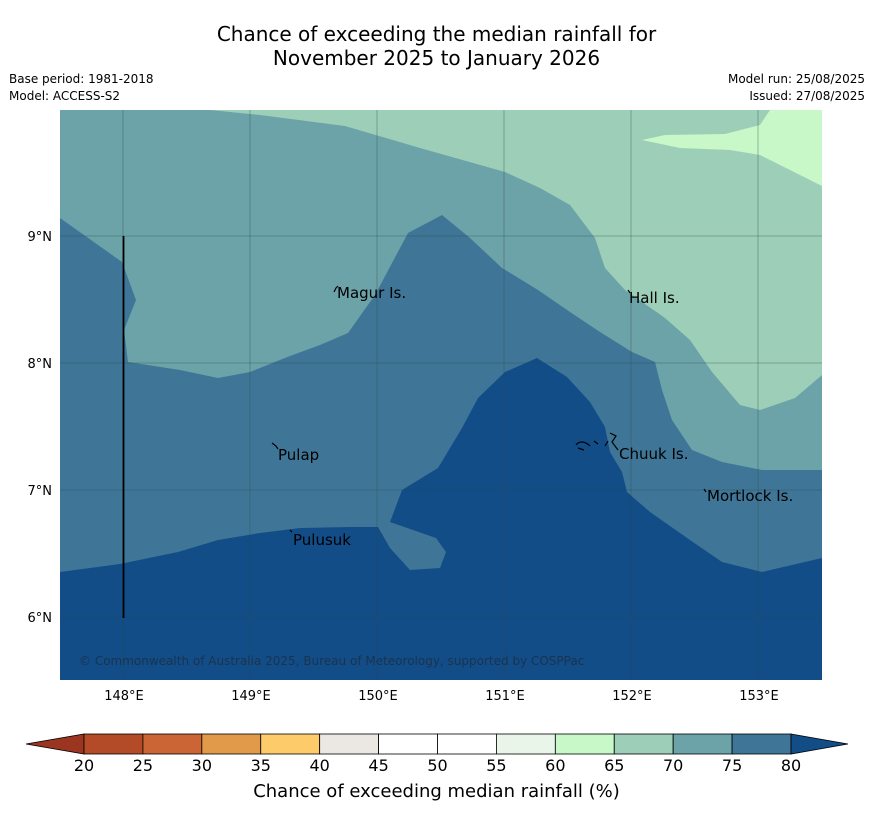 This screenshot has width=873, height=816. Describe the element at coordinates (378, 696) in the screenshot. I see `longitude-label: 150°E` at that location.